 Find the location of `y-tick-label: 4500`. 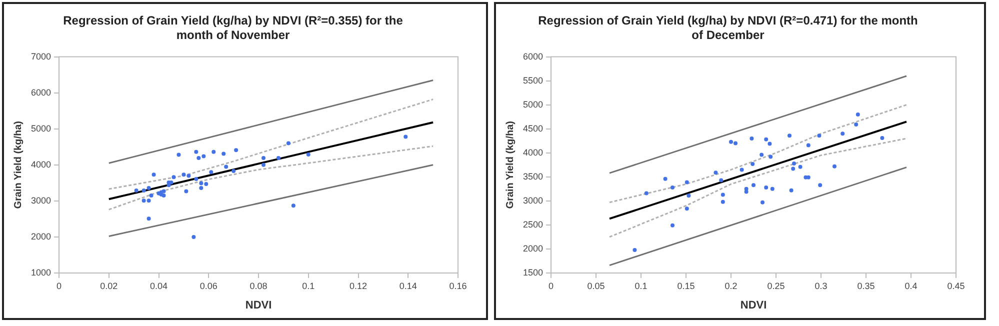

y-tick-label: 4500 is located at coordinates (533, 128).